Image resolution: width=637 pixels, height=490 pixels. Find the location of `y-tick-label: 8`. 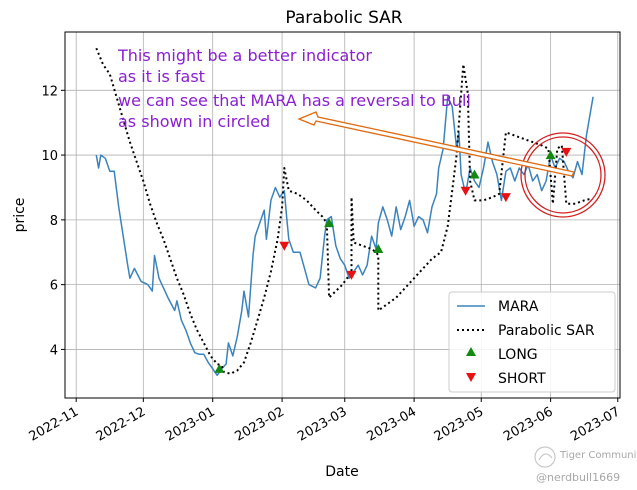

y-tick-label: 8 is located at coordinates (54, 221).